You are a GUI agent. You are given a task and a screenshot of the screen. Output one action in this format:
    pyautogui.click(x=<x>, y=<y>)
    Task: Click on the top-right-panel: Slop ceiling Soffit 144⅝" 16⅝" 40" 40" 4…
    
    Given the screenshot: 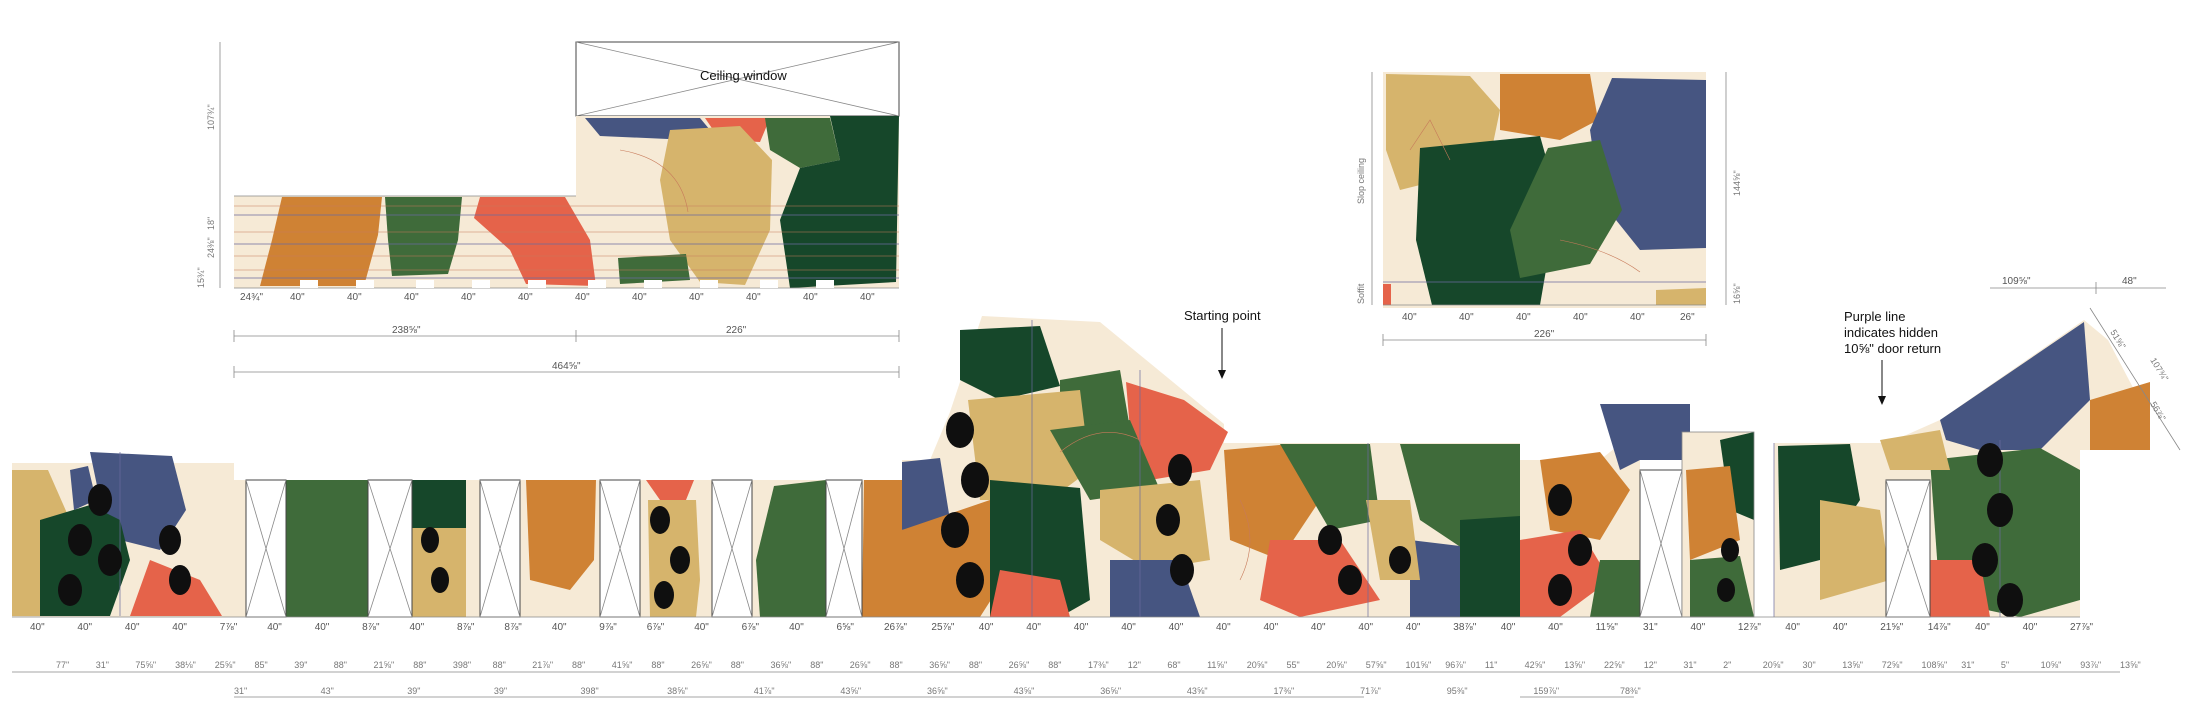 What is the action you would take?
    pyautogui.click(x=1549, y=209)
    